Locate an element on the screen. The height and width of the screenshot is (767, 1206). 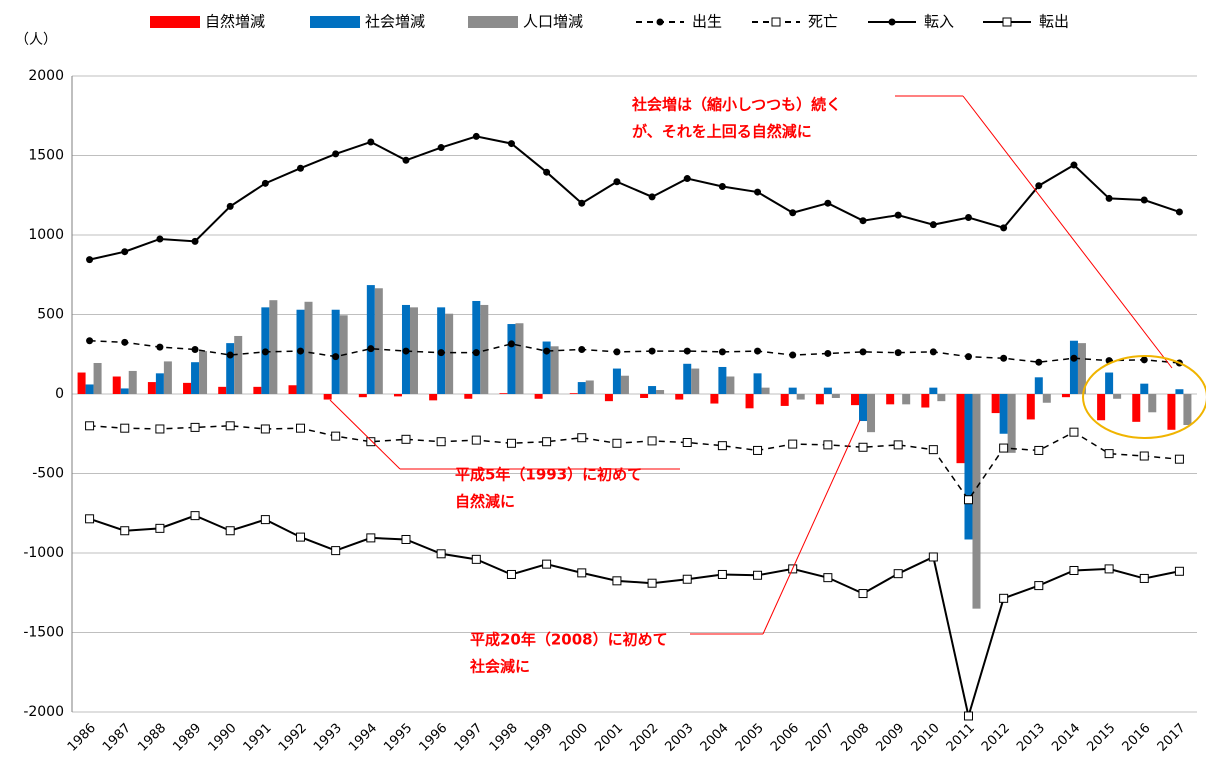
x-tick-label: 2005 is located at coordinates (750, 738).